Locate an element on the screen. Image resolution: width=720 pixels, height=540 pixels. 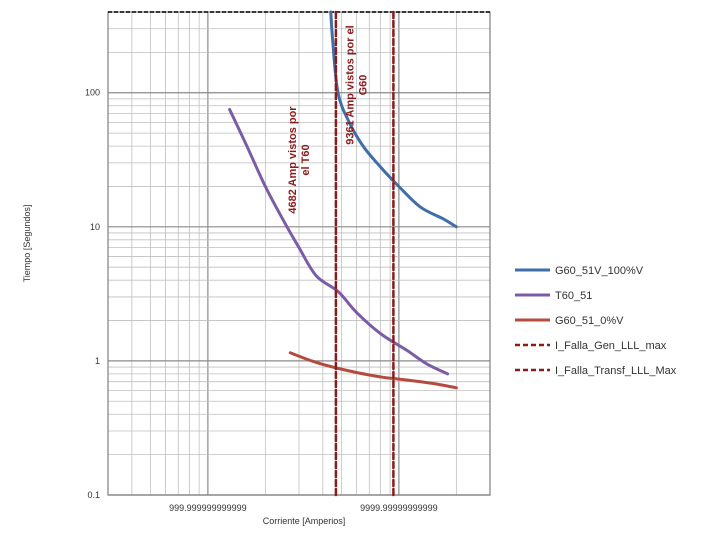
x-tick-label: 999.999999999999 is located at coordinates (208, 508).